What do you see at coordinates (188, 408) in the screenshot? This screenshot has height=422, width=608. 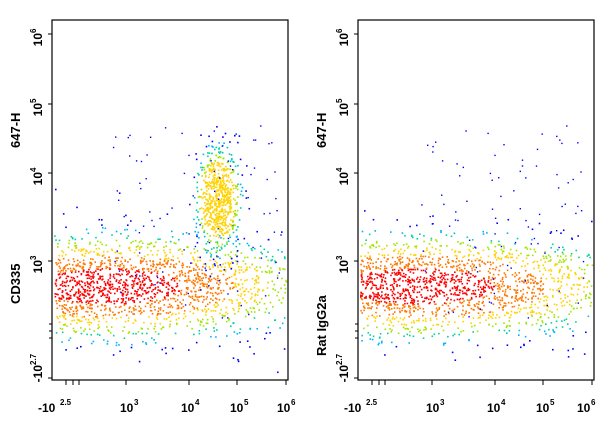 I see `svg-text: 10` at bounding box center [188, 408].